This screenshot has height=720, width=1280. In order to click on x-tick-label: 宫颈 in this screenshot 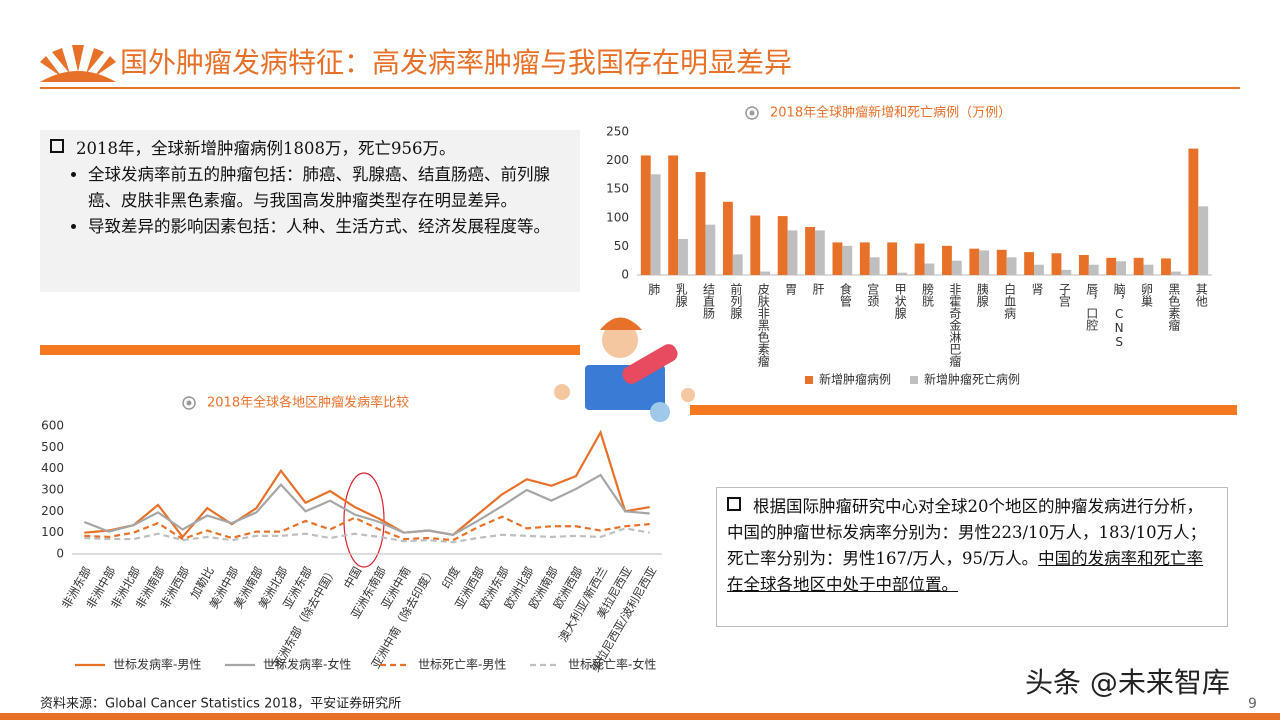, I will do `click(873, 294)`.